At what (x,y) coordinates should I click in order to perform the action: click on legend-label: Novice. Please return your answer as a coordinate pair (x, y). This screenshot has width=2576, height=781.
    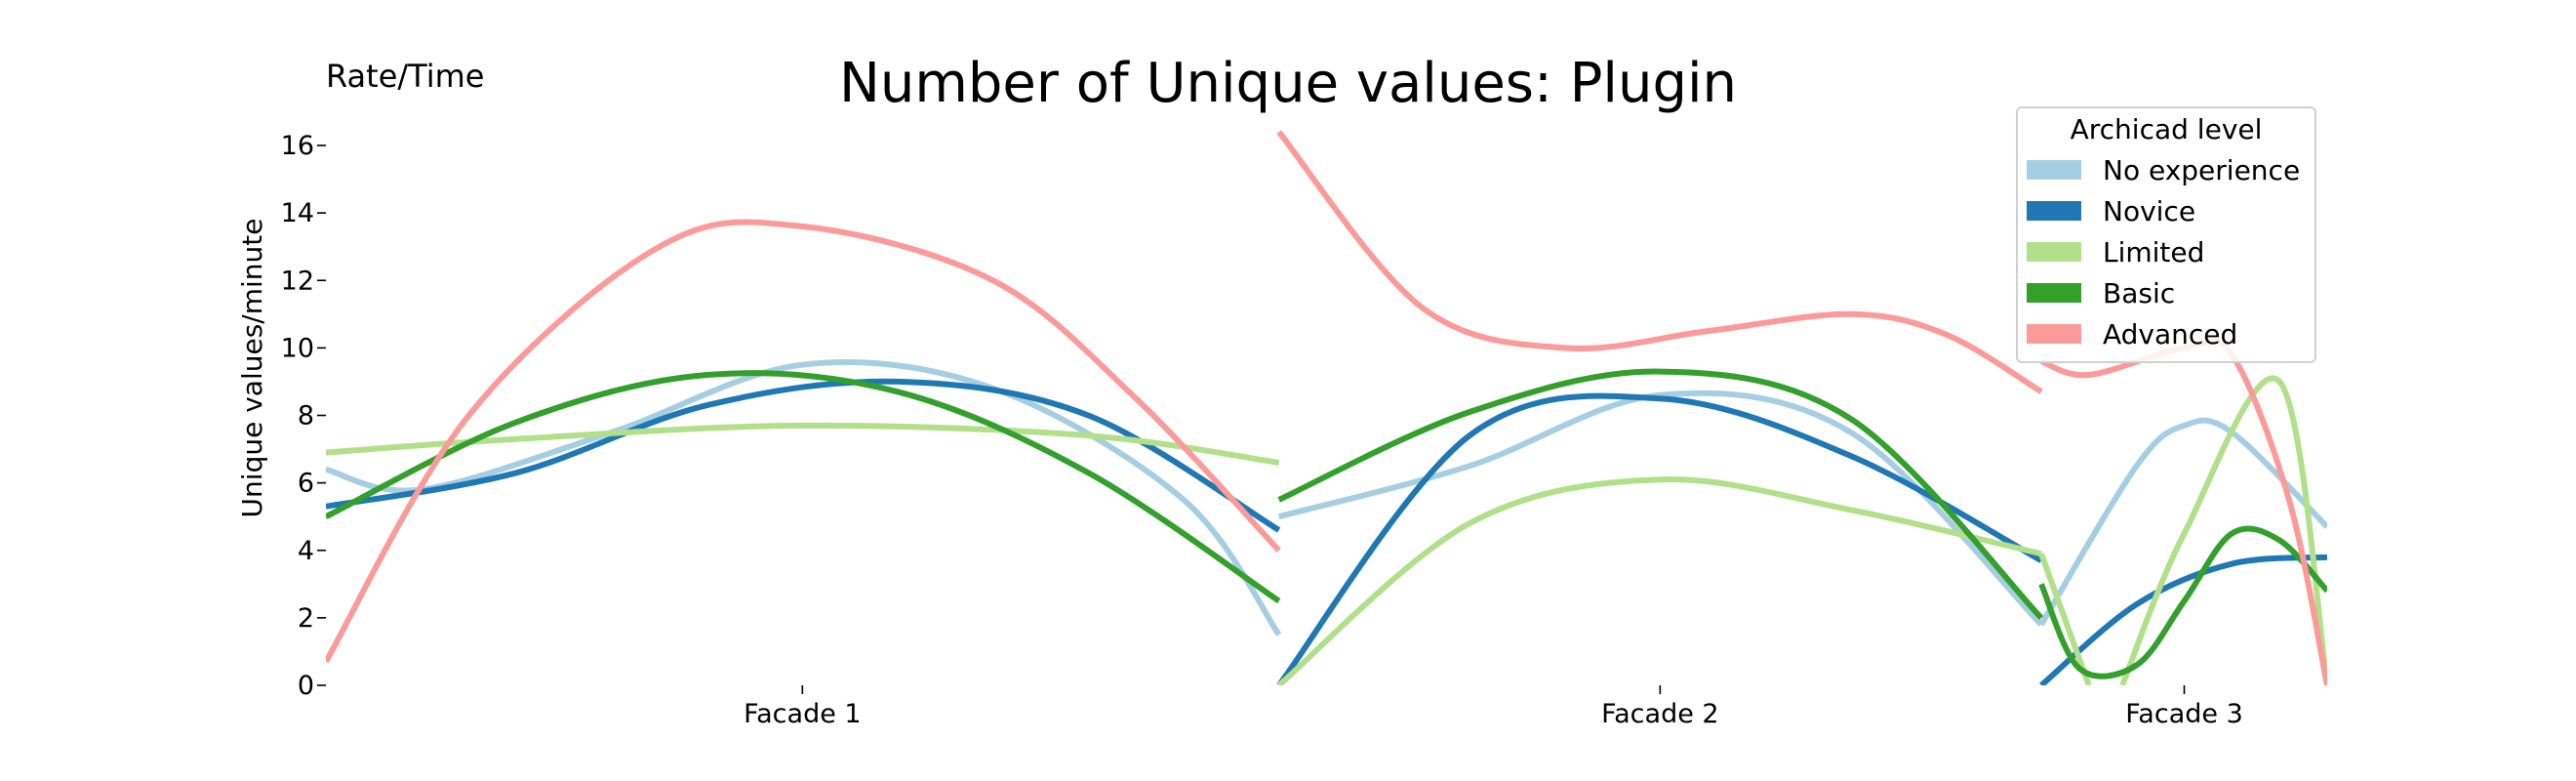
    Looking at the image, I should click on (2149, 211).